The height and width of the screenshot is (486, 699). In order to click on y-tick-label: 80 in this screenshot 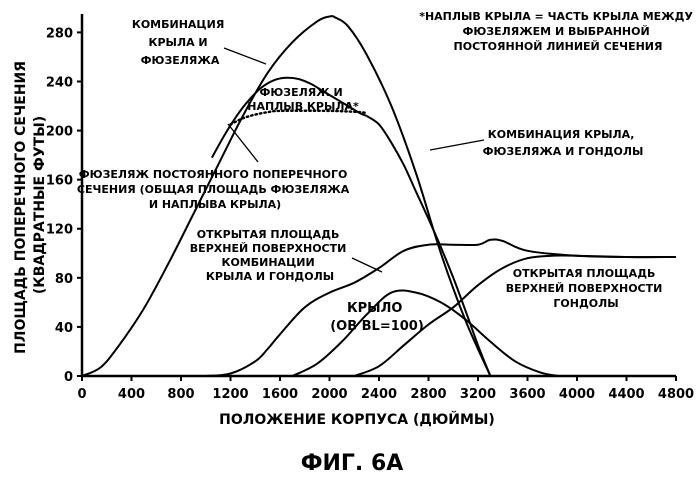, I will do `click(64, 279)`.